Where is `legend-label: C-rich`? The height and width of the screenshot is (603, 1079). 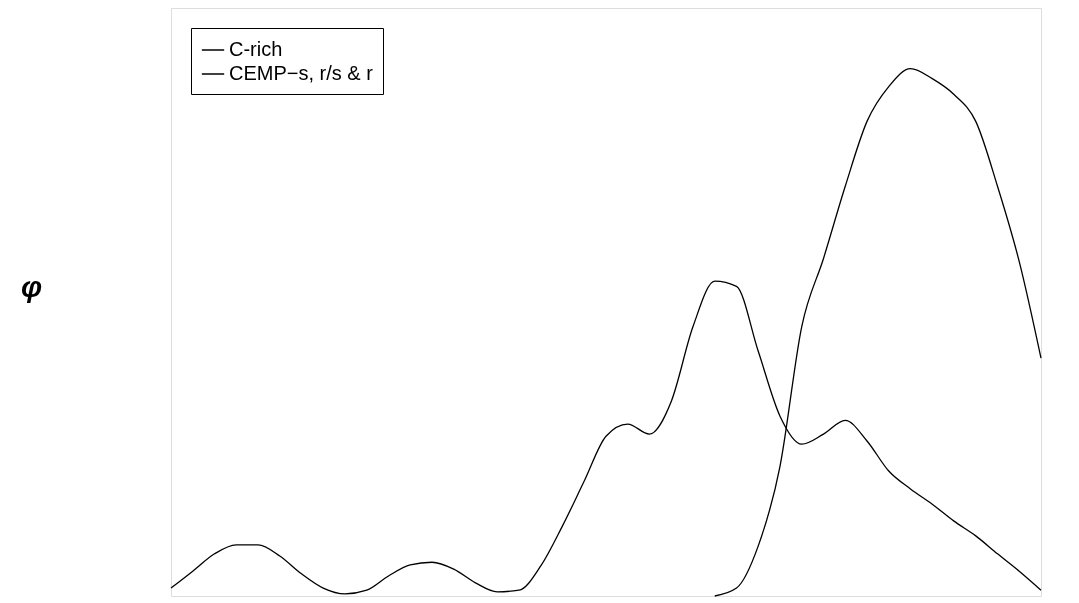
legend-label: C-rich is located at coordinates (256, 49).